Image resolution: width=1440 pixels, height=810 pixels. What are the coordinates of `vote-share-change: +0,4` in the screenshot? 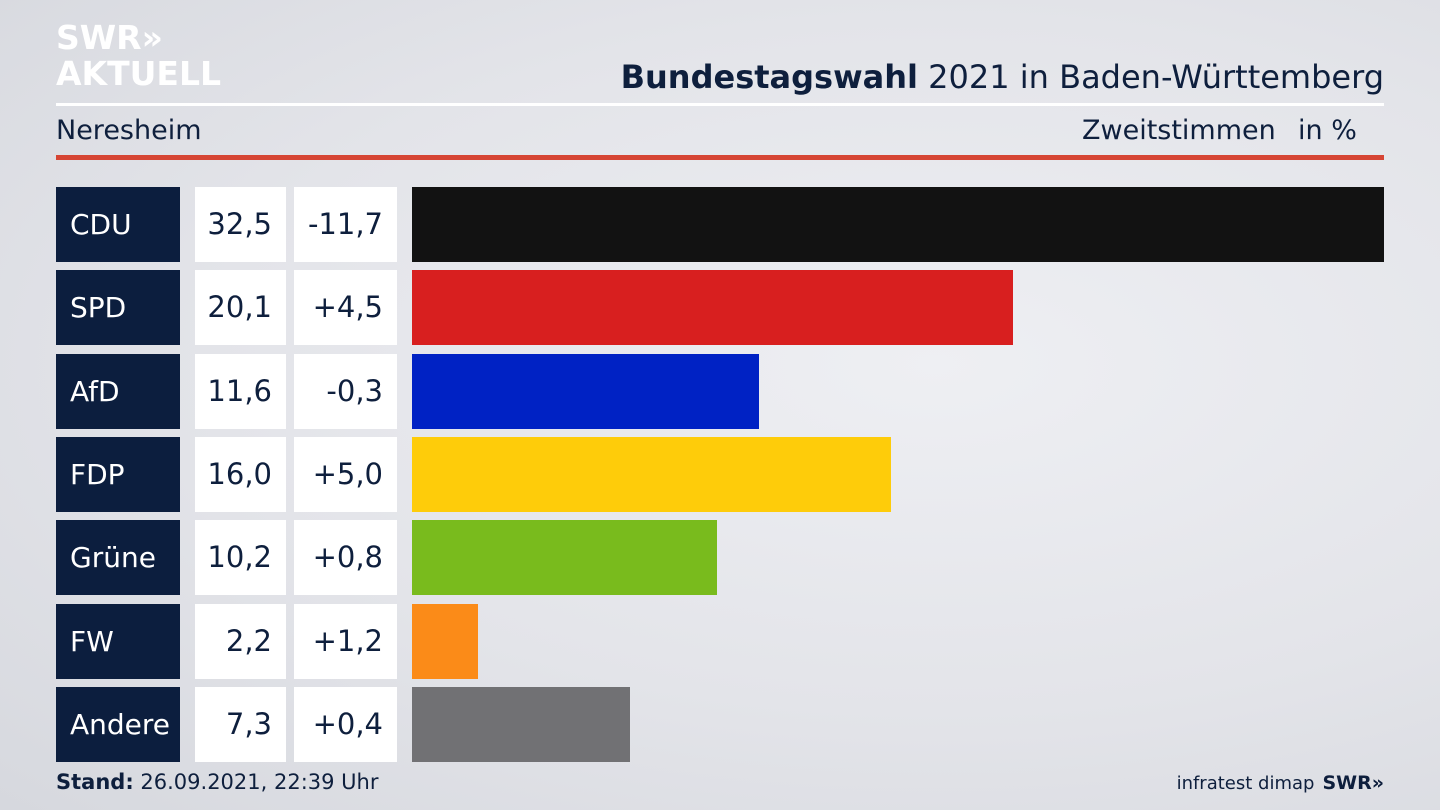 It's located at (345, 724).